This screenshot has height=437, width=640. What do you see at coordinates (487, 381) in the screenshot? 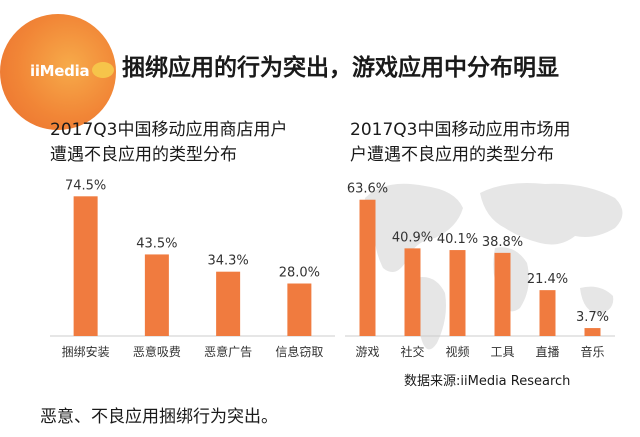
I see `data-source: 数据来源:iiMedia Research` at bounding box center [487, 381].